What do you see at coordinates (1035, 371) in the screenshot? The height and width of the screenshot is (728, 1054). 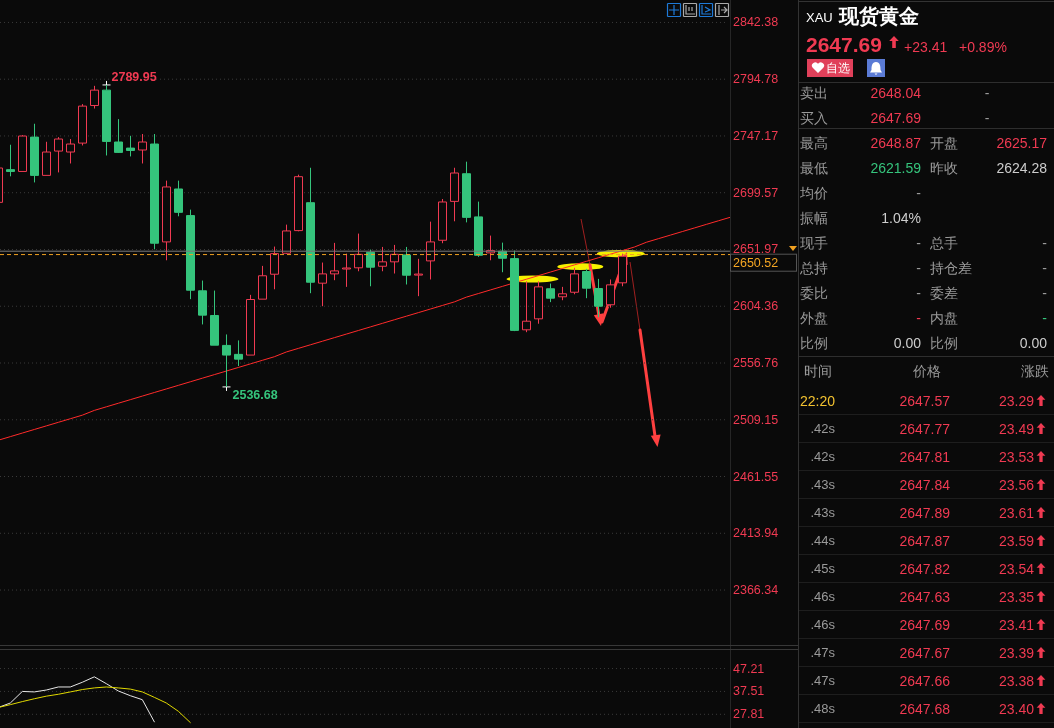 I see `text: 涨跌` at bounding box center [1035, 371].